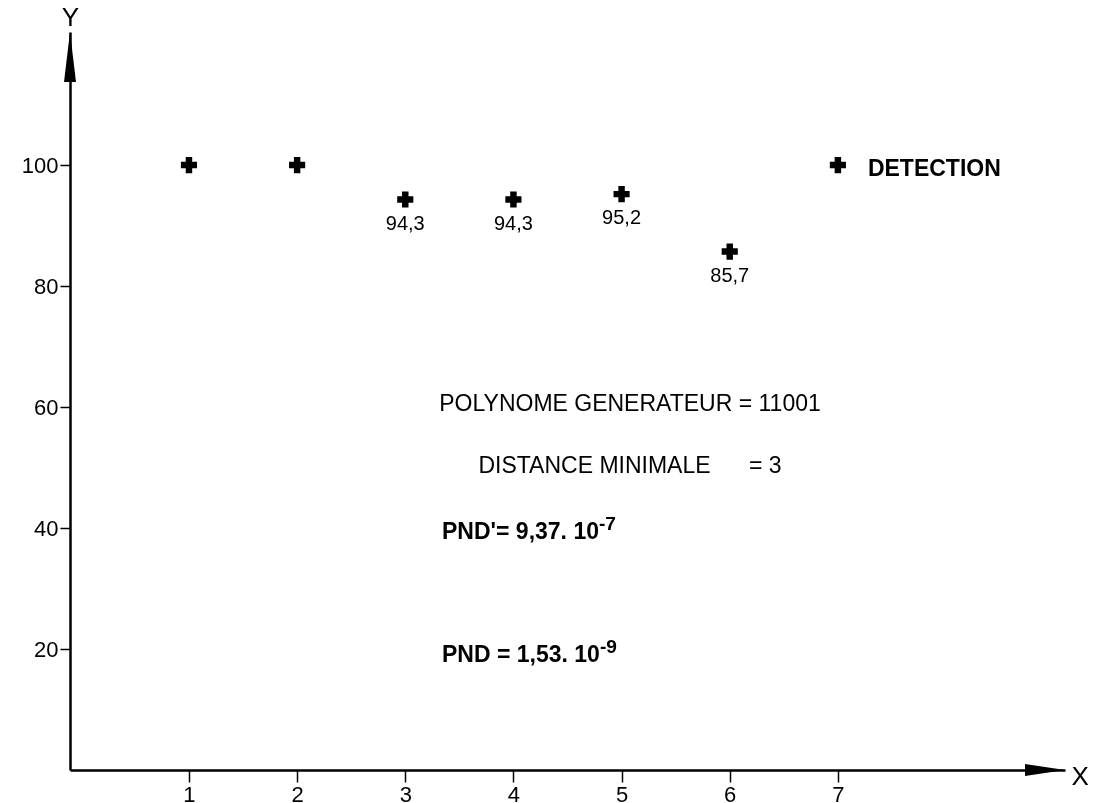 This screenshot has height=803, width=1103. I want to click on series-label: DETECTION, so click(934, 168).